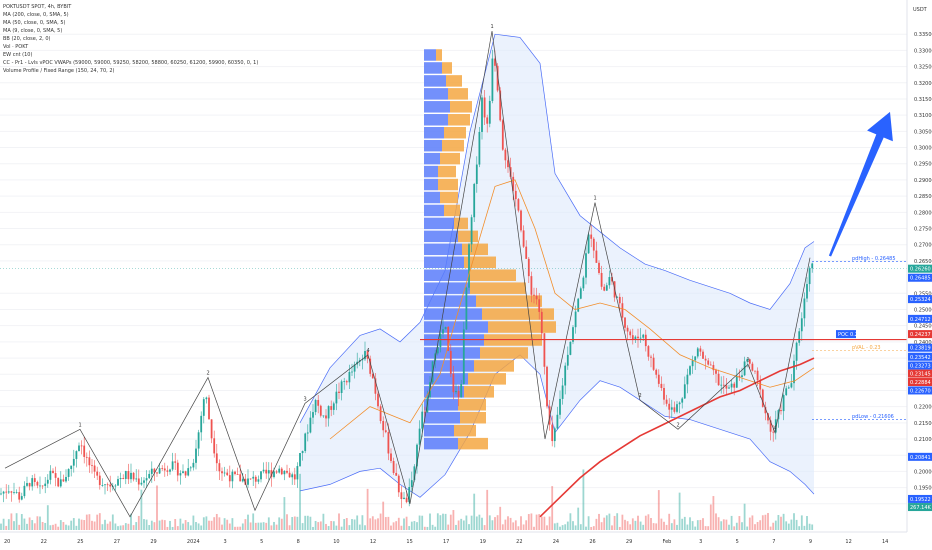 Image resolution: width=932 pixels, height=550 pixels. What do you see at coordinates (810, 542) in the screenshot?
I see `time-tick-label: 9` at bounding box center [810, 542].